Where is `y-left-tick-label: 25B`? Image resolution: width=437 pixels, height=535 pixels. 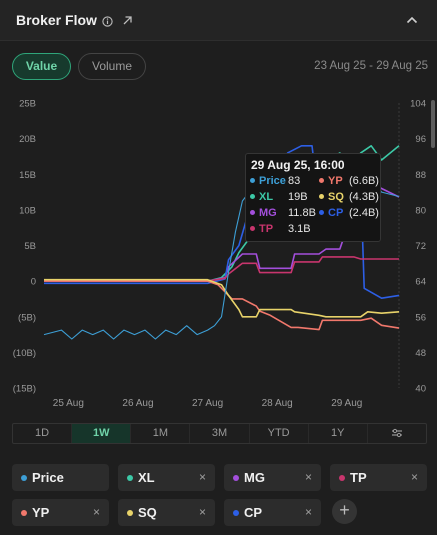
y-left-tick-label: 25B is located at coordinates (27, 104).